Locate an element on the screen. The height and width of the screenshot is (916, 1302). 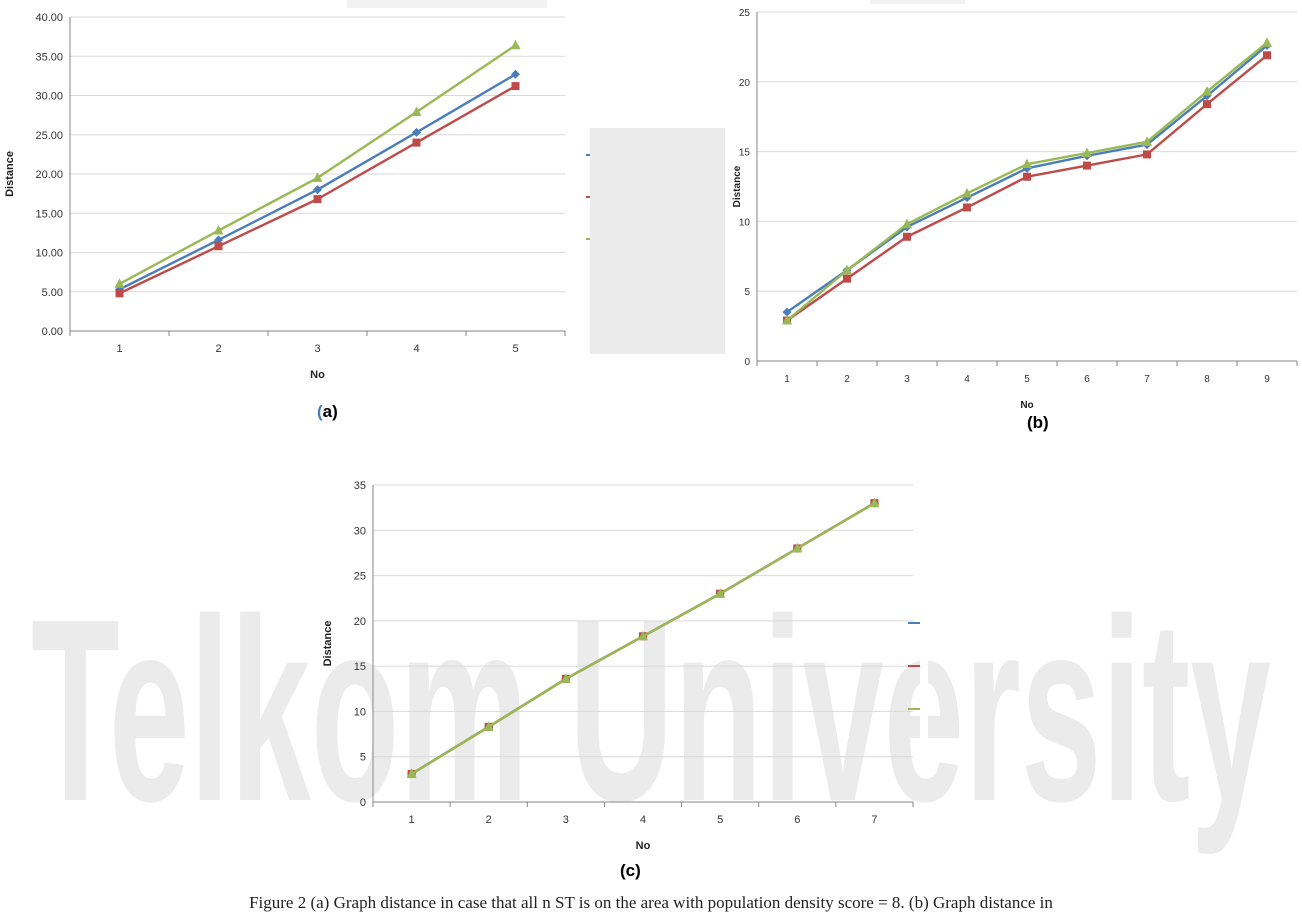
chart-b-xtick-label: 1 is located at coordinates (787, 379).